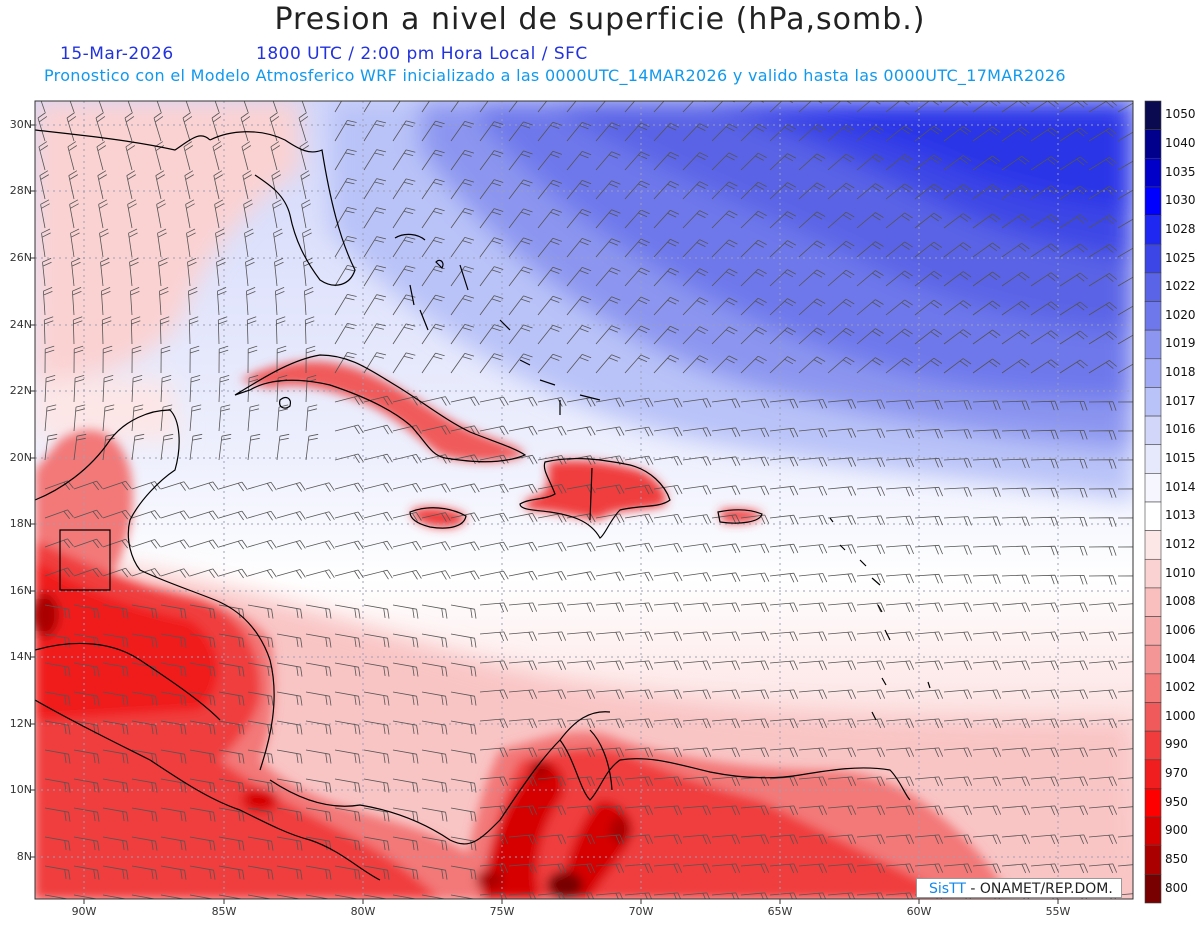 This screenshot has width=1200, height=927. Describe the element at coordinates (1180, 343) in the screenshot. I see `colorbar-label: 1019` at that location.